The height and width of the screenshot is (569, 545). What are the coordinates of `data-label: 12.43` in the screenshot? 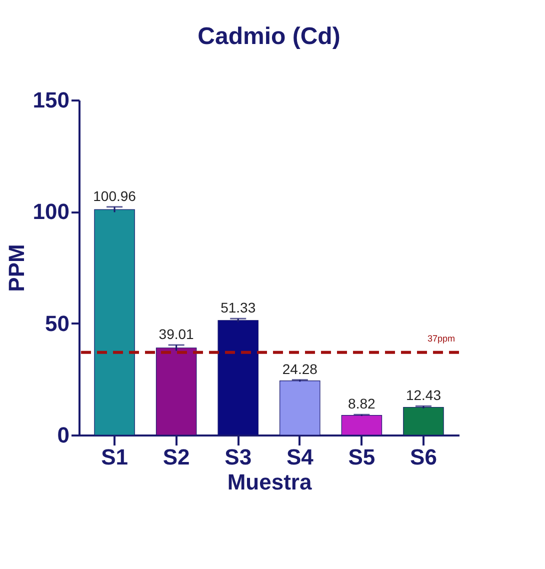 It's located at (424, 395).